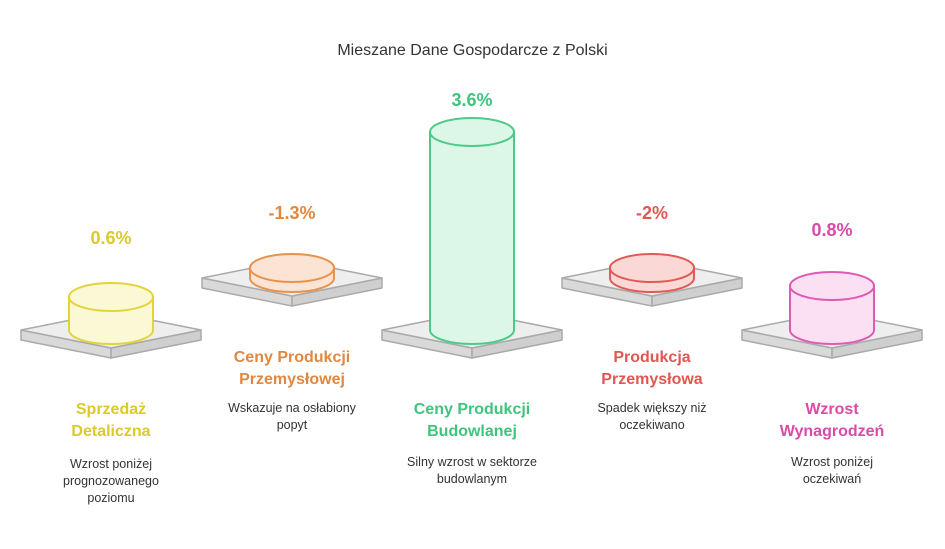  Describe the element at coordinates (292, 379) in the screenshot. I see `category-label-line: Przemysłowej` at that location.